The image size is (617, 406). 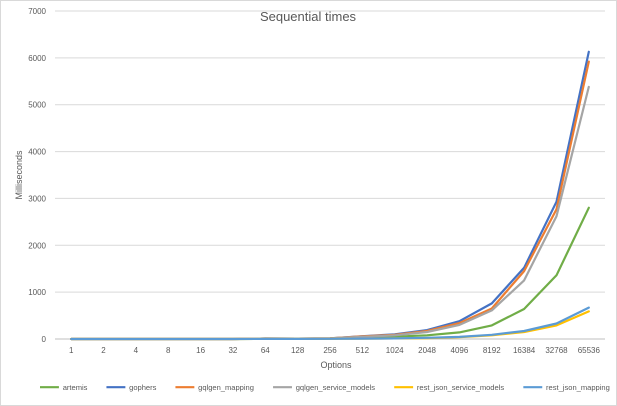 What do you see at coordinates (44, 339) in the screenshot?
I see `y-tick-label: 0` at bounding box center [44, 339].